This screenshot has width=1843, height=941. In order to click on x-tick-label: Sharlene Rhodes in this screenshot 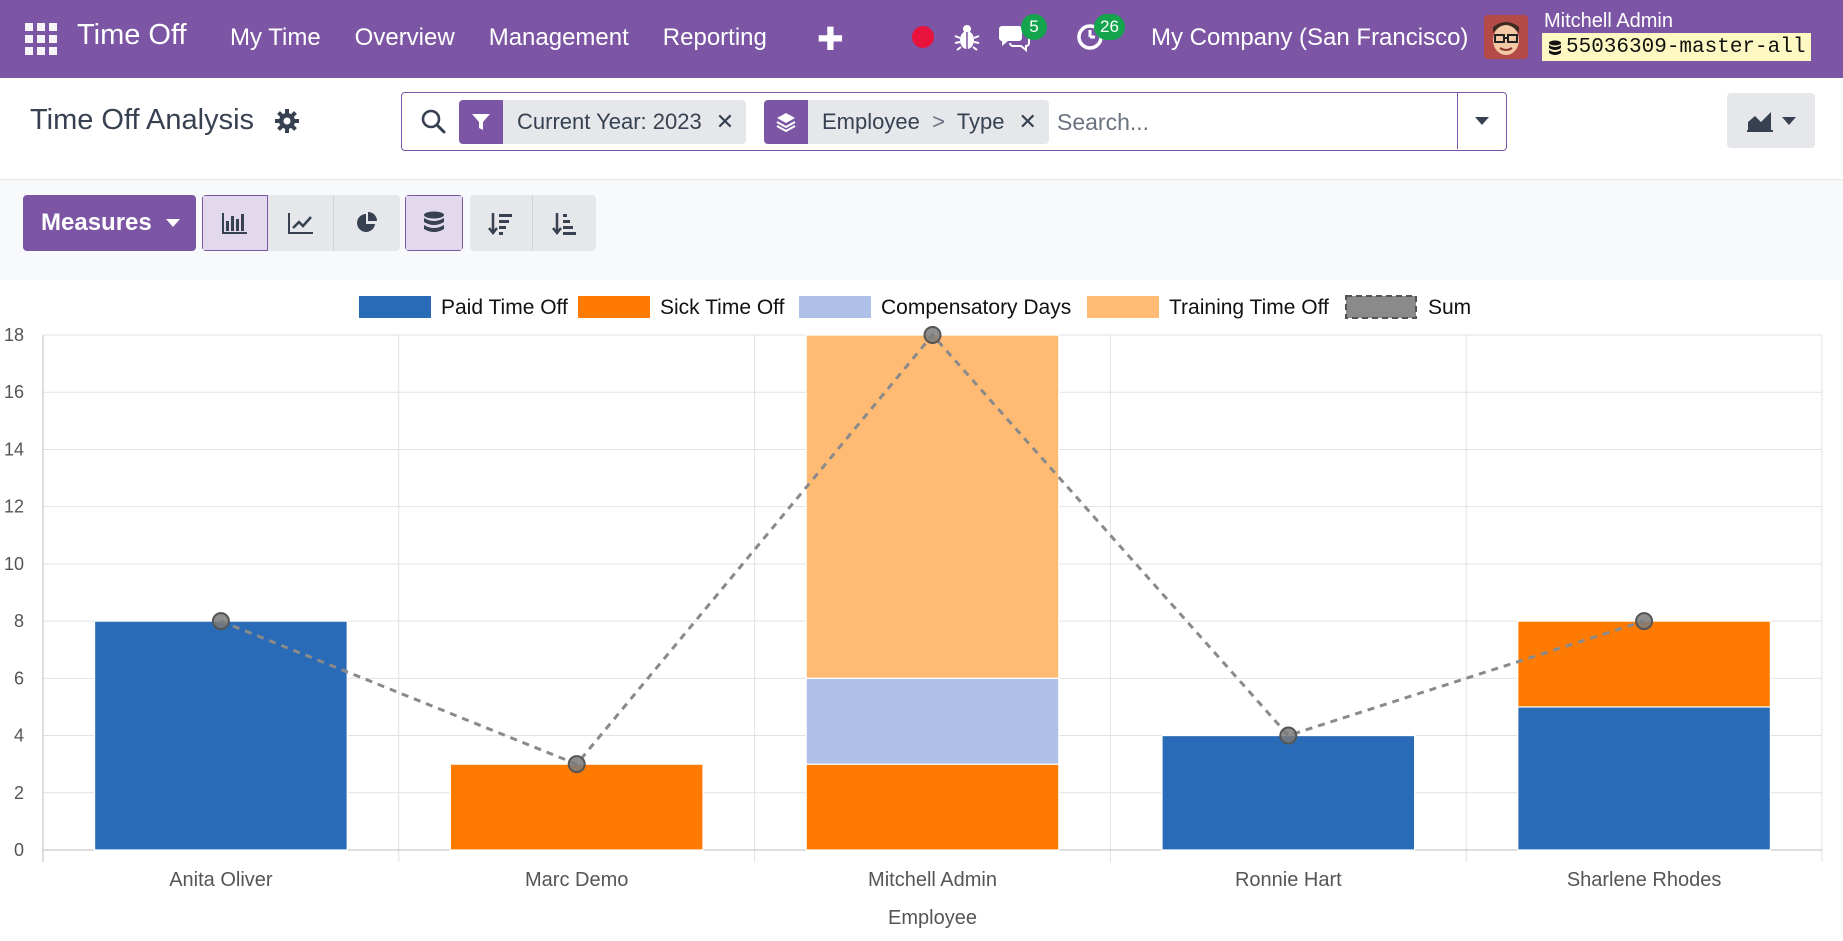, I will do `click(1644, 880)`.